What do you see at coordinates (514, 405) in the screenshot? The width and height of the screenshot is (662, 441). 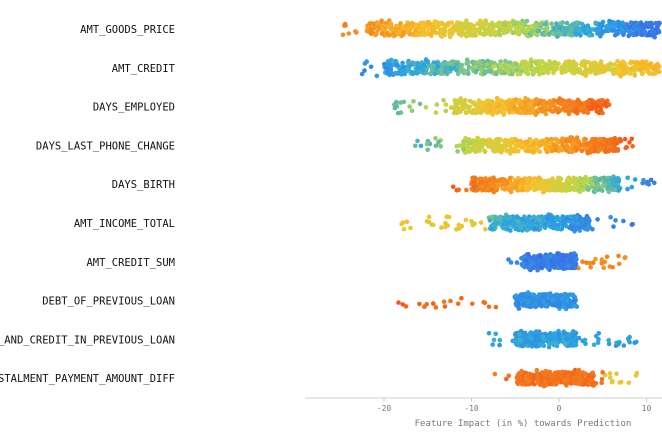 I see `x-axis-ticks: -20 -10 0 10` at bounding box center [514, 405].